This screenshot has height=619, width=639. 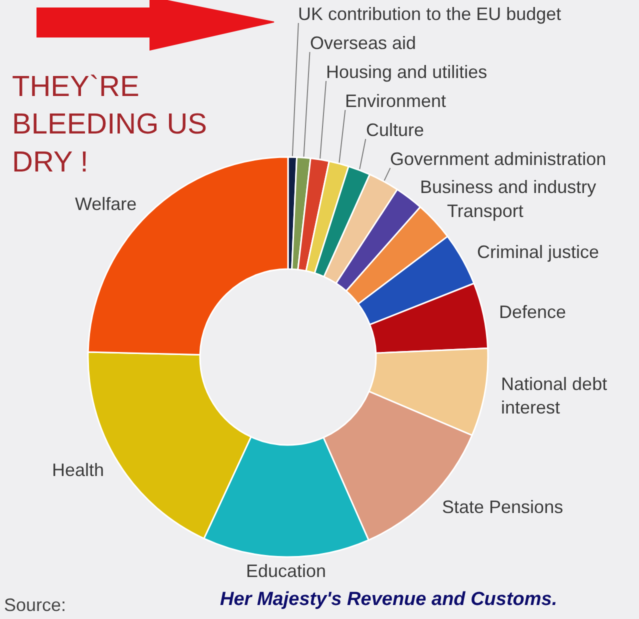 What do you see at coordinates (485, 211) in the screenshot?
I see `slice-label: Transport` at bounding box center [485, 211].